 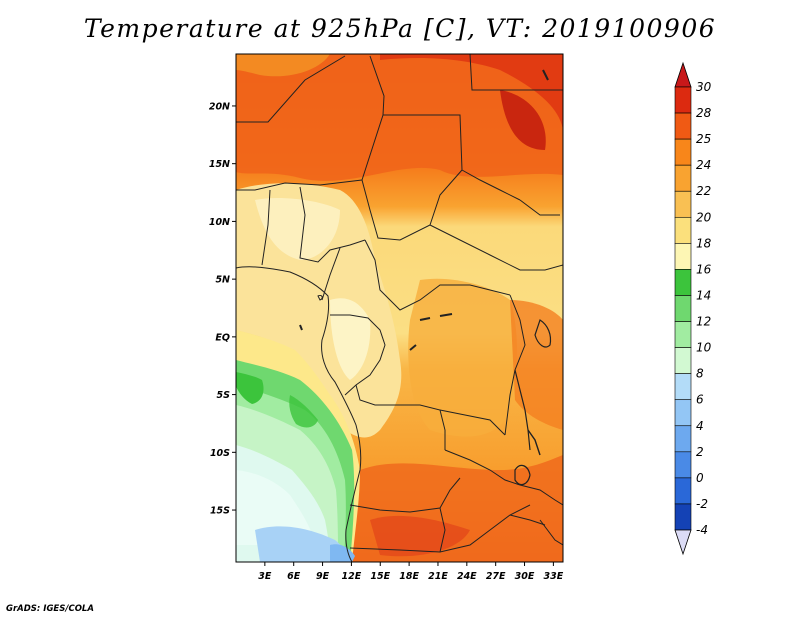 What do you see at coordinates (700, 400) in the screenshot?
I see `colorbar-label: 6` at bounding box center [700, 400].